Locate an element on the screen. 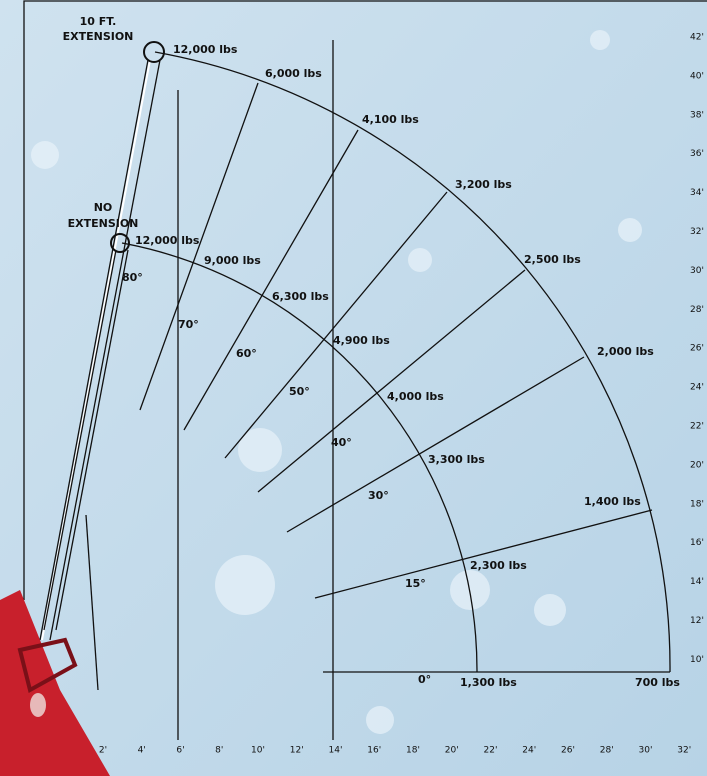 This screenshot has height=776, width=707. y-axis-label: 20' is located at coordinates (697, 465).